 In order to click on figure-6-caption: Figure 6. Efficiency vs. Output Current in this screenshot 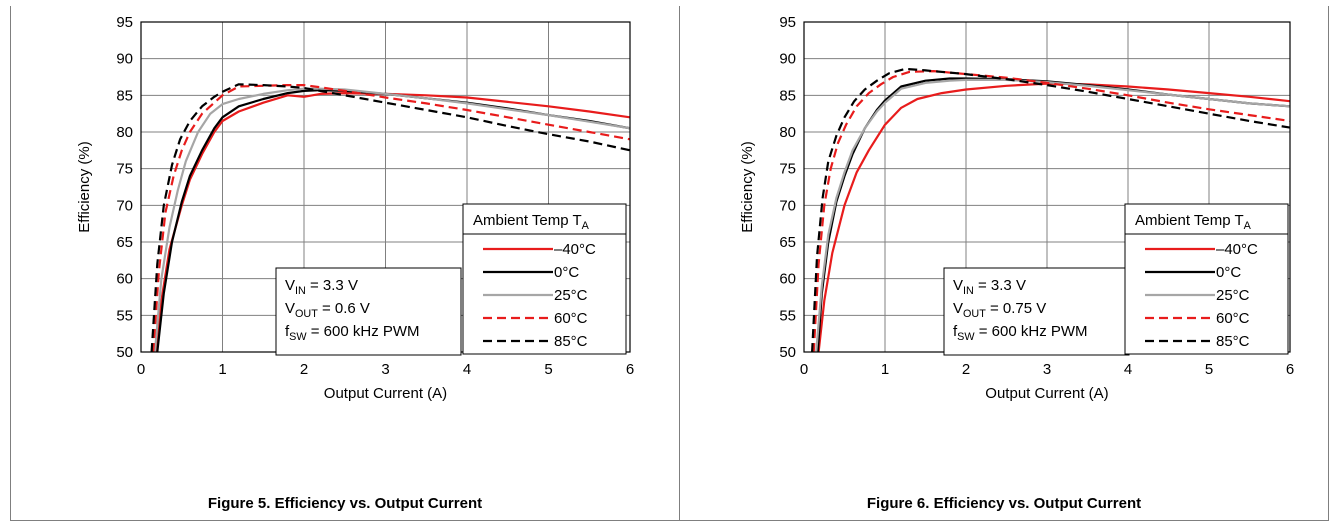, I will do `click(1004, 503)`.